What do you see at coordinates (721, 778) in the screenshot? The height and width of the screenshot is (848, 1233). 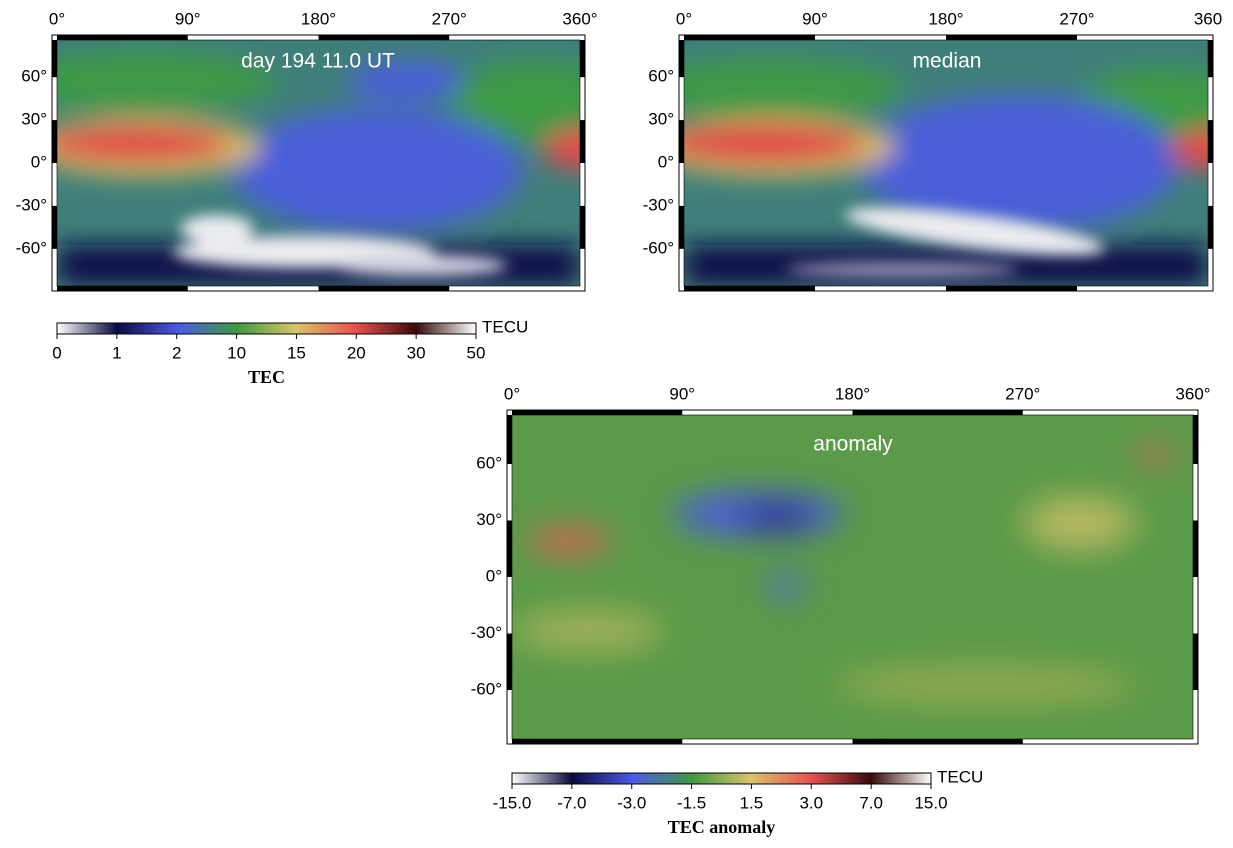 I see `anomaly-colorbar` at bounding box center [721, 778].